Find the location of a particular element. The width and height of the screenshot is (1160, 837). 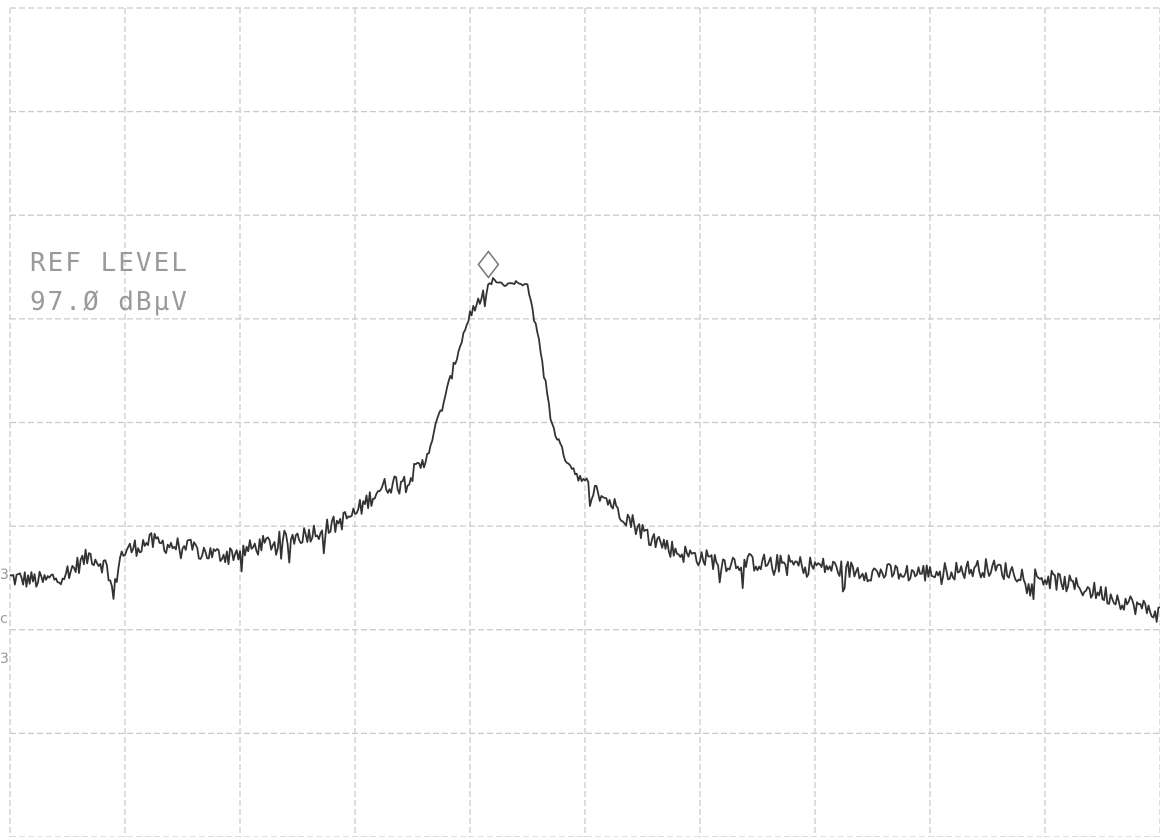

marker-diamond is located at coordinates (488, 264).